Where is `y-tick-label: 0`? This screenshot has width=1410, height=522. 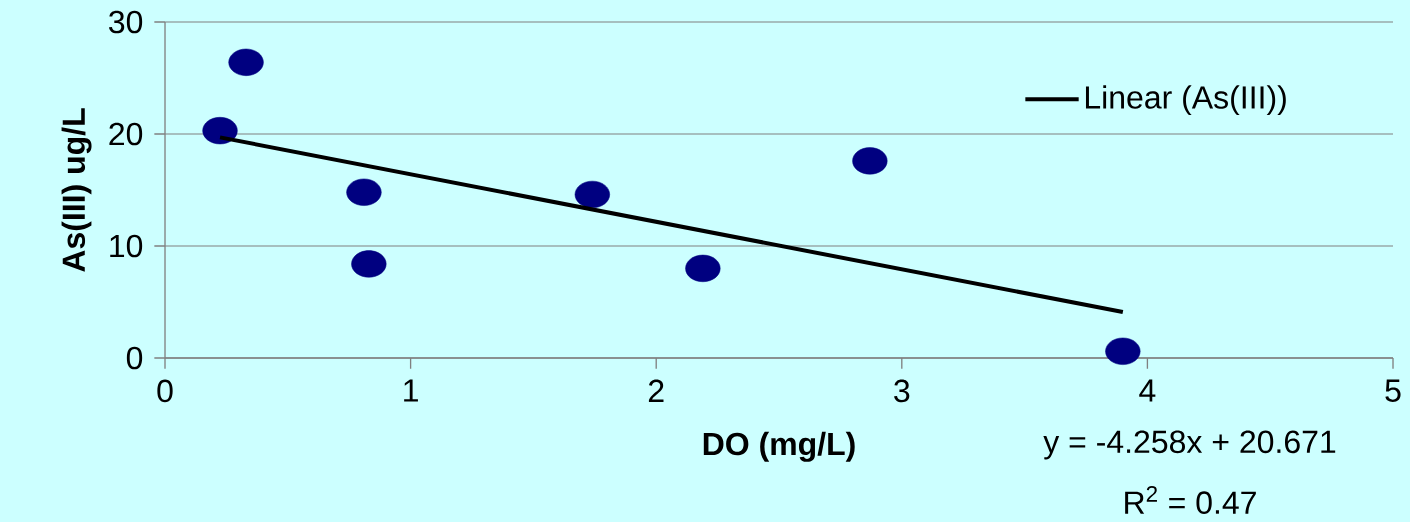
y-tick-label: 0 is located at coordinates (134, 358).